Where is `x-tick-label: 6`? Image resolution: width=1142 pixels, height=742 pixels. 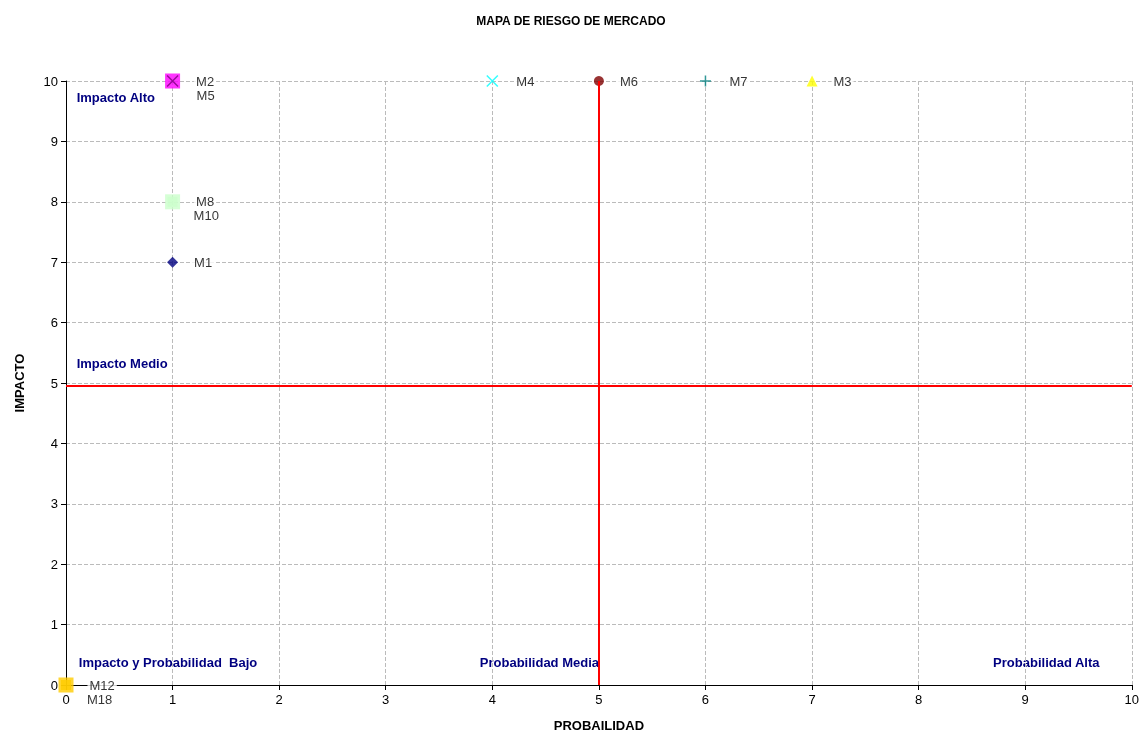
x-tick-label: 6 is located at coordinates (705, 699).